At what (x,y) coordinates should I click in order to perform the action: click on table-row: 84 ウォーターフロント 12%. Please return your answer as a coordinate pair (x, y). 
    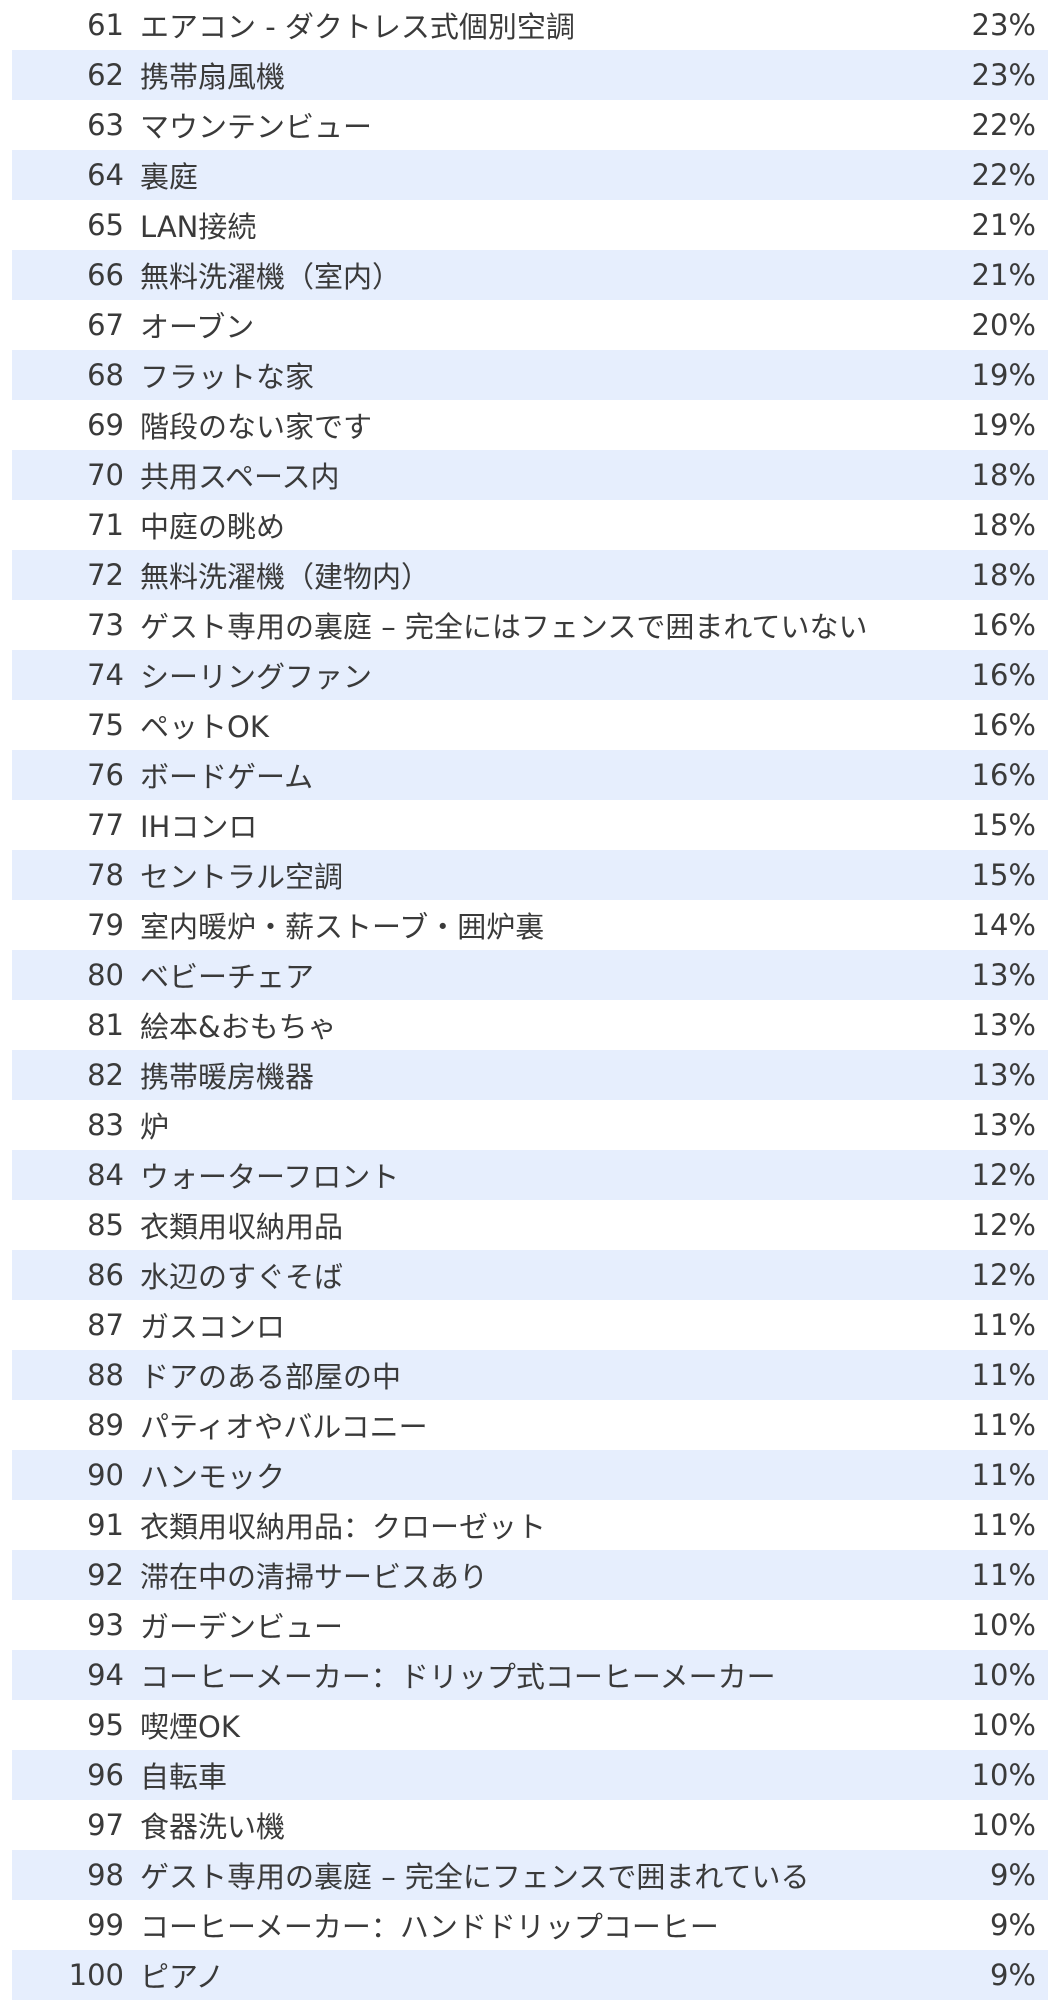
    Looking at the image, I should click on (530, 1175).